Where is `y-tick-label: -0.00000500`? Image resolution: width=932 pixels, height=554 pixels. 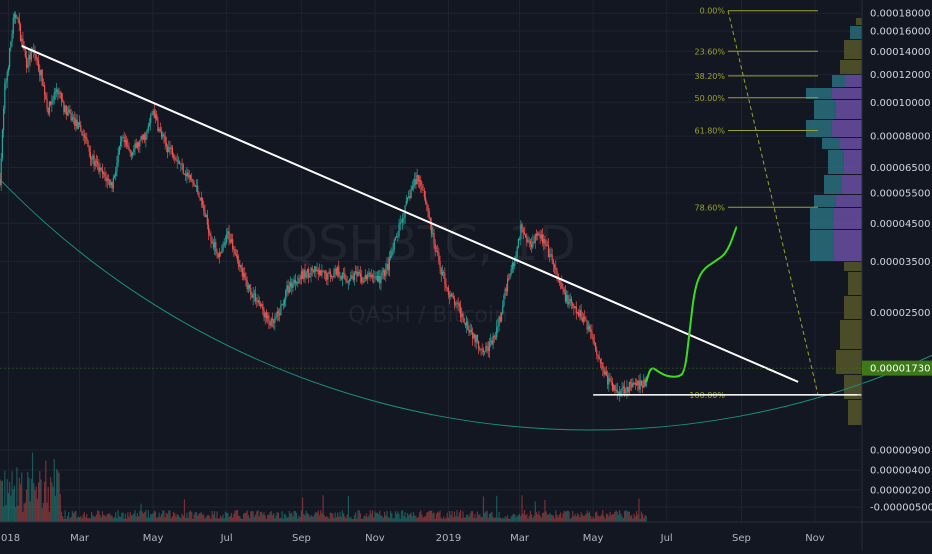
y-tick-label: -0.00000500 is located at coordinates (901, 508).